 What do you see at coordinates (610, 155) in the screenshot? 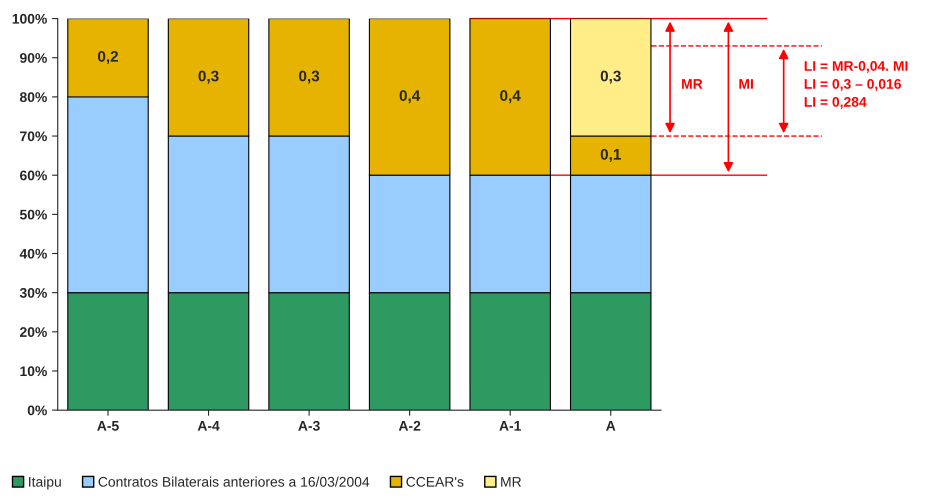
I see `data-label: 0,1` at bounding box center [610, 155].